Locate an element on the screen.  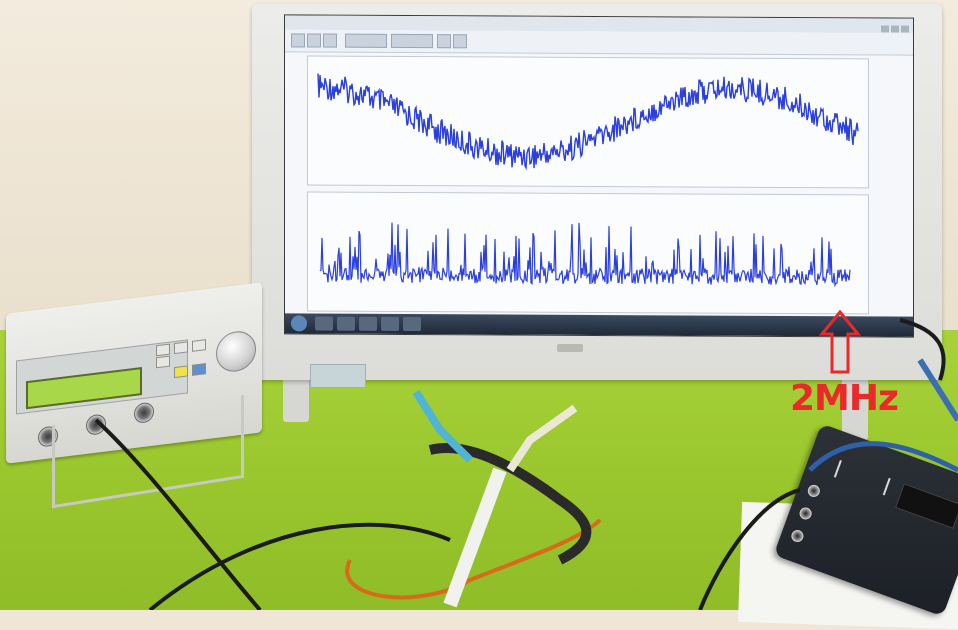
sine-trace is located at coordinates (588, 122).